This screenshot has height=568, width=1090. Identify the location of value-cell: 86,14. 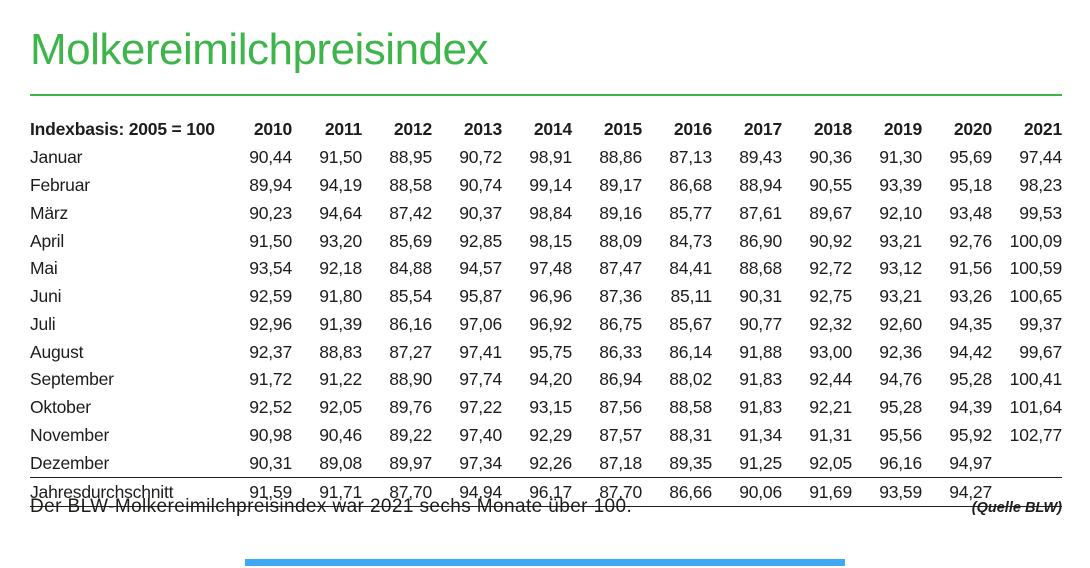
(690, 351).